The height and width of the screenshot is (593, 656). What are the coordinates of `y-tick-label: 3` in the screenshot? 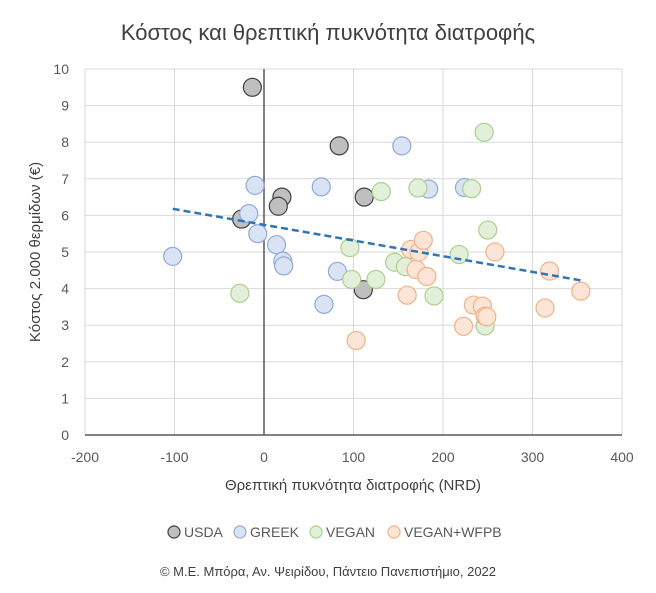 It's located at (65, 325).